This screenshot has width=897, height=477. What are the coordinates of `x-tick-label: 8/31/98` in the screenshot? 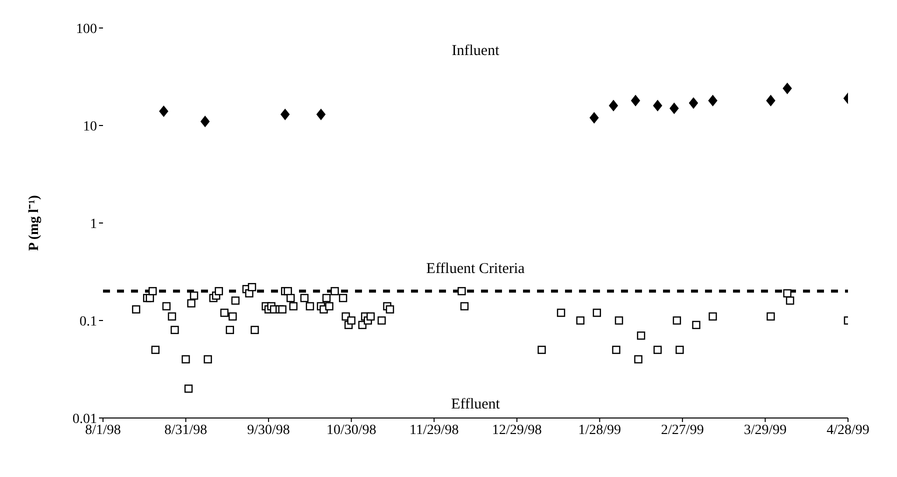 It's located at (186, 430).